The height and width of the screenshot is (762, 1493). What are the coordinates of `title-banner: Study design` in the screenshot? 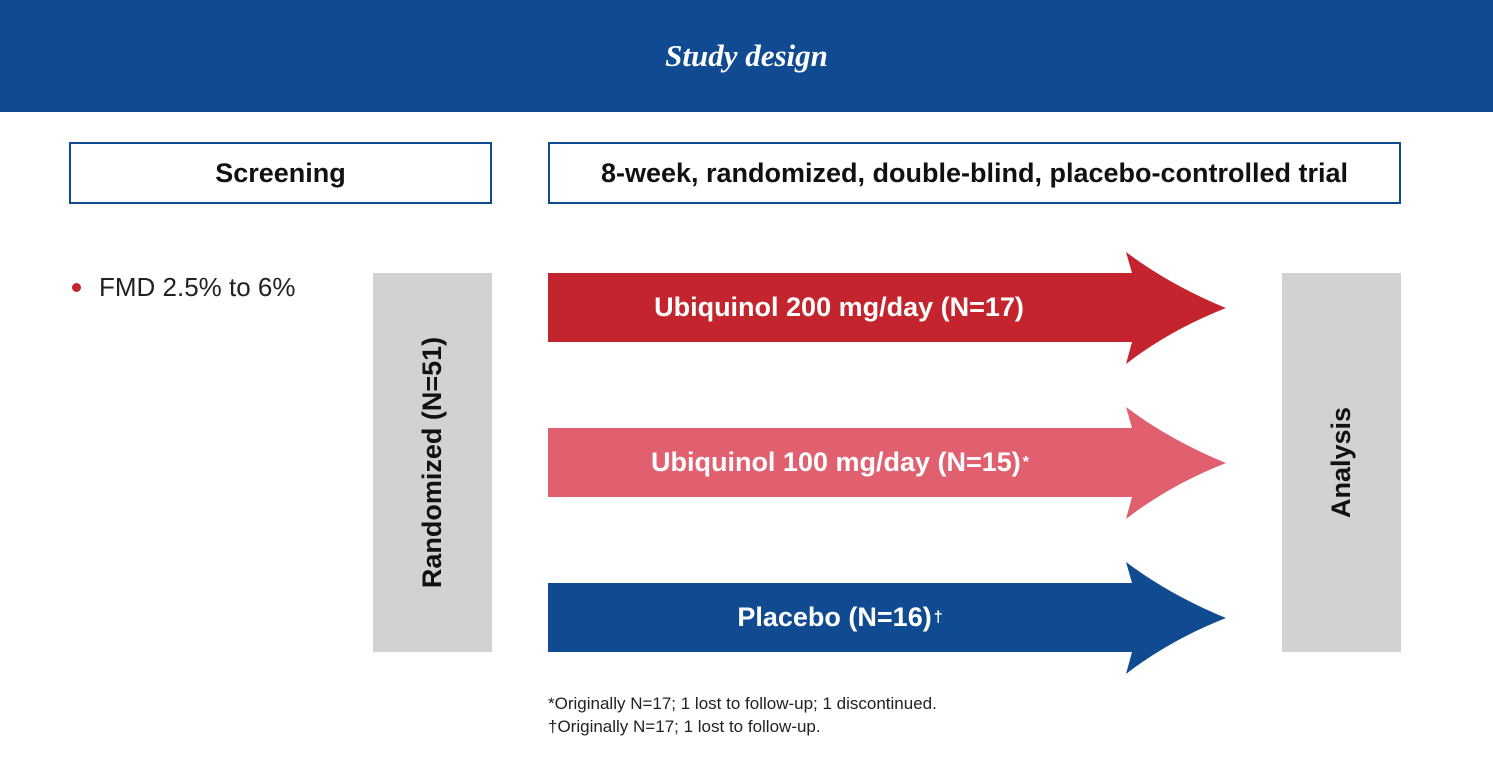 It's located at (746, 56).